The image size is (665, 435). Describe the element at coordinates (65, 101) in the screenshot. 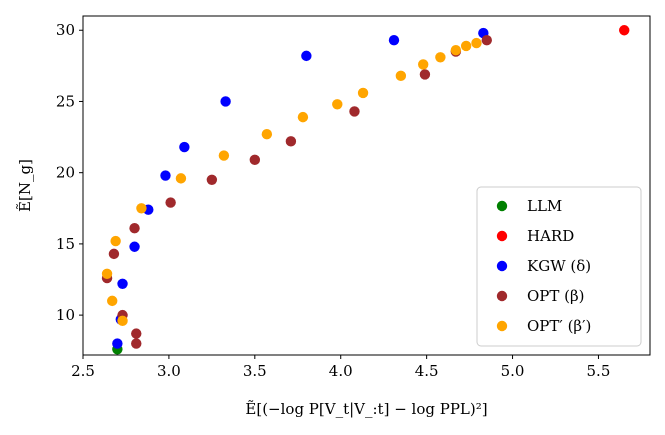

I see `y-tick-label: 25` at that location.